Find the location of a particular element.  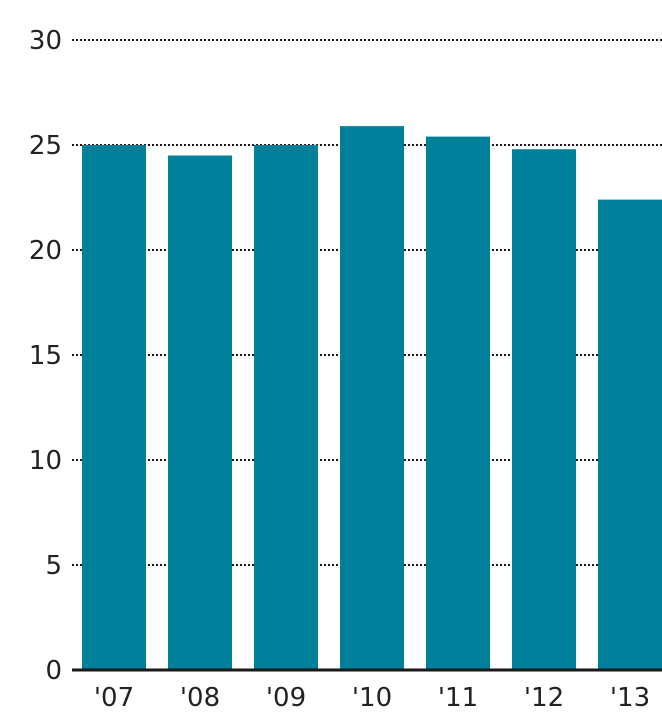

x-tick-label-09: '09 is located at coordinates (286, 698).